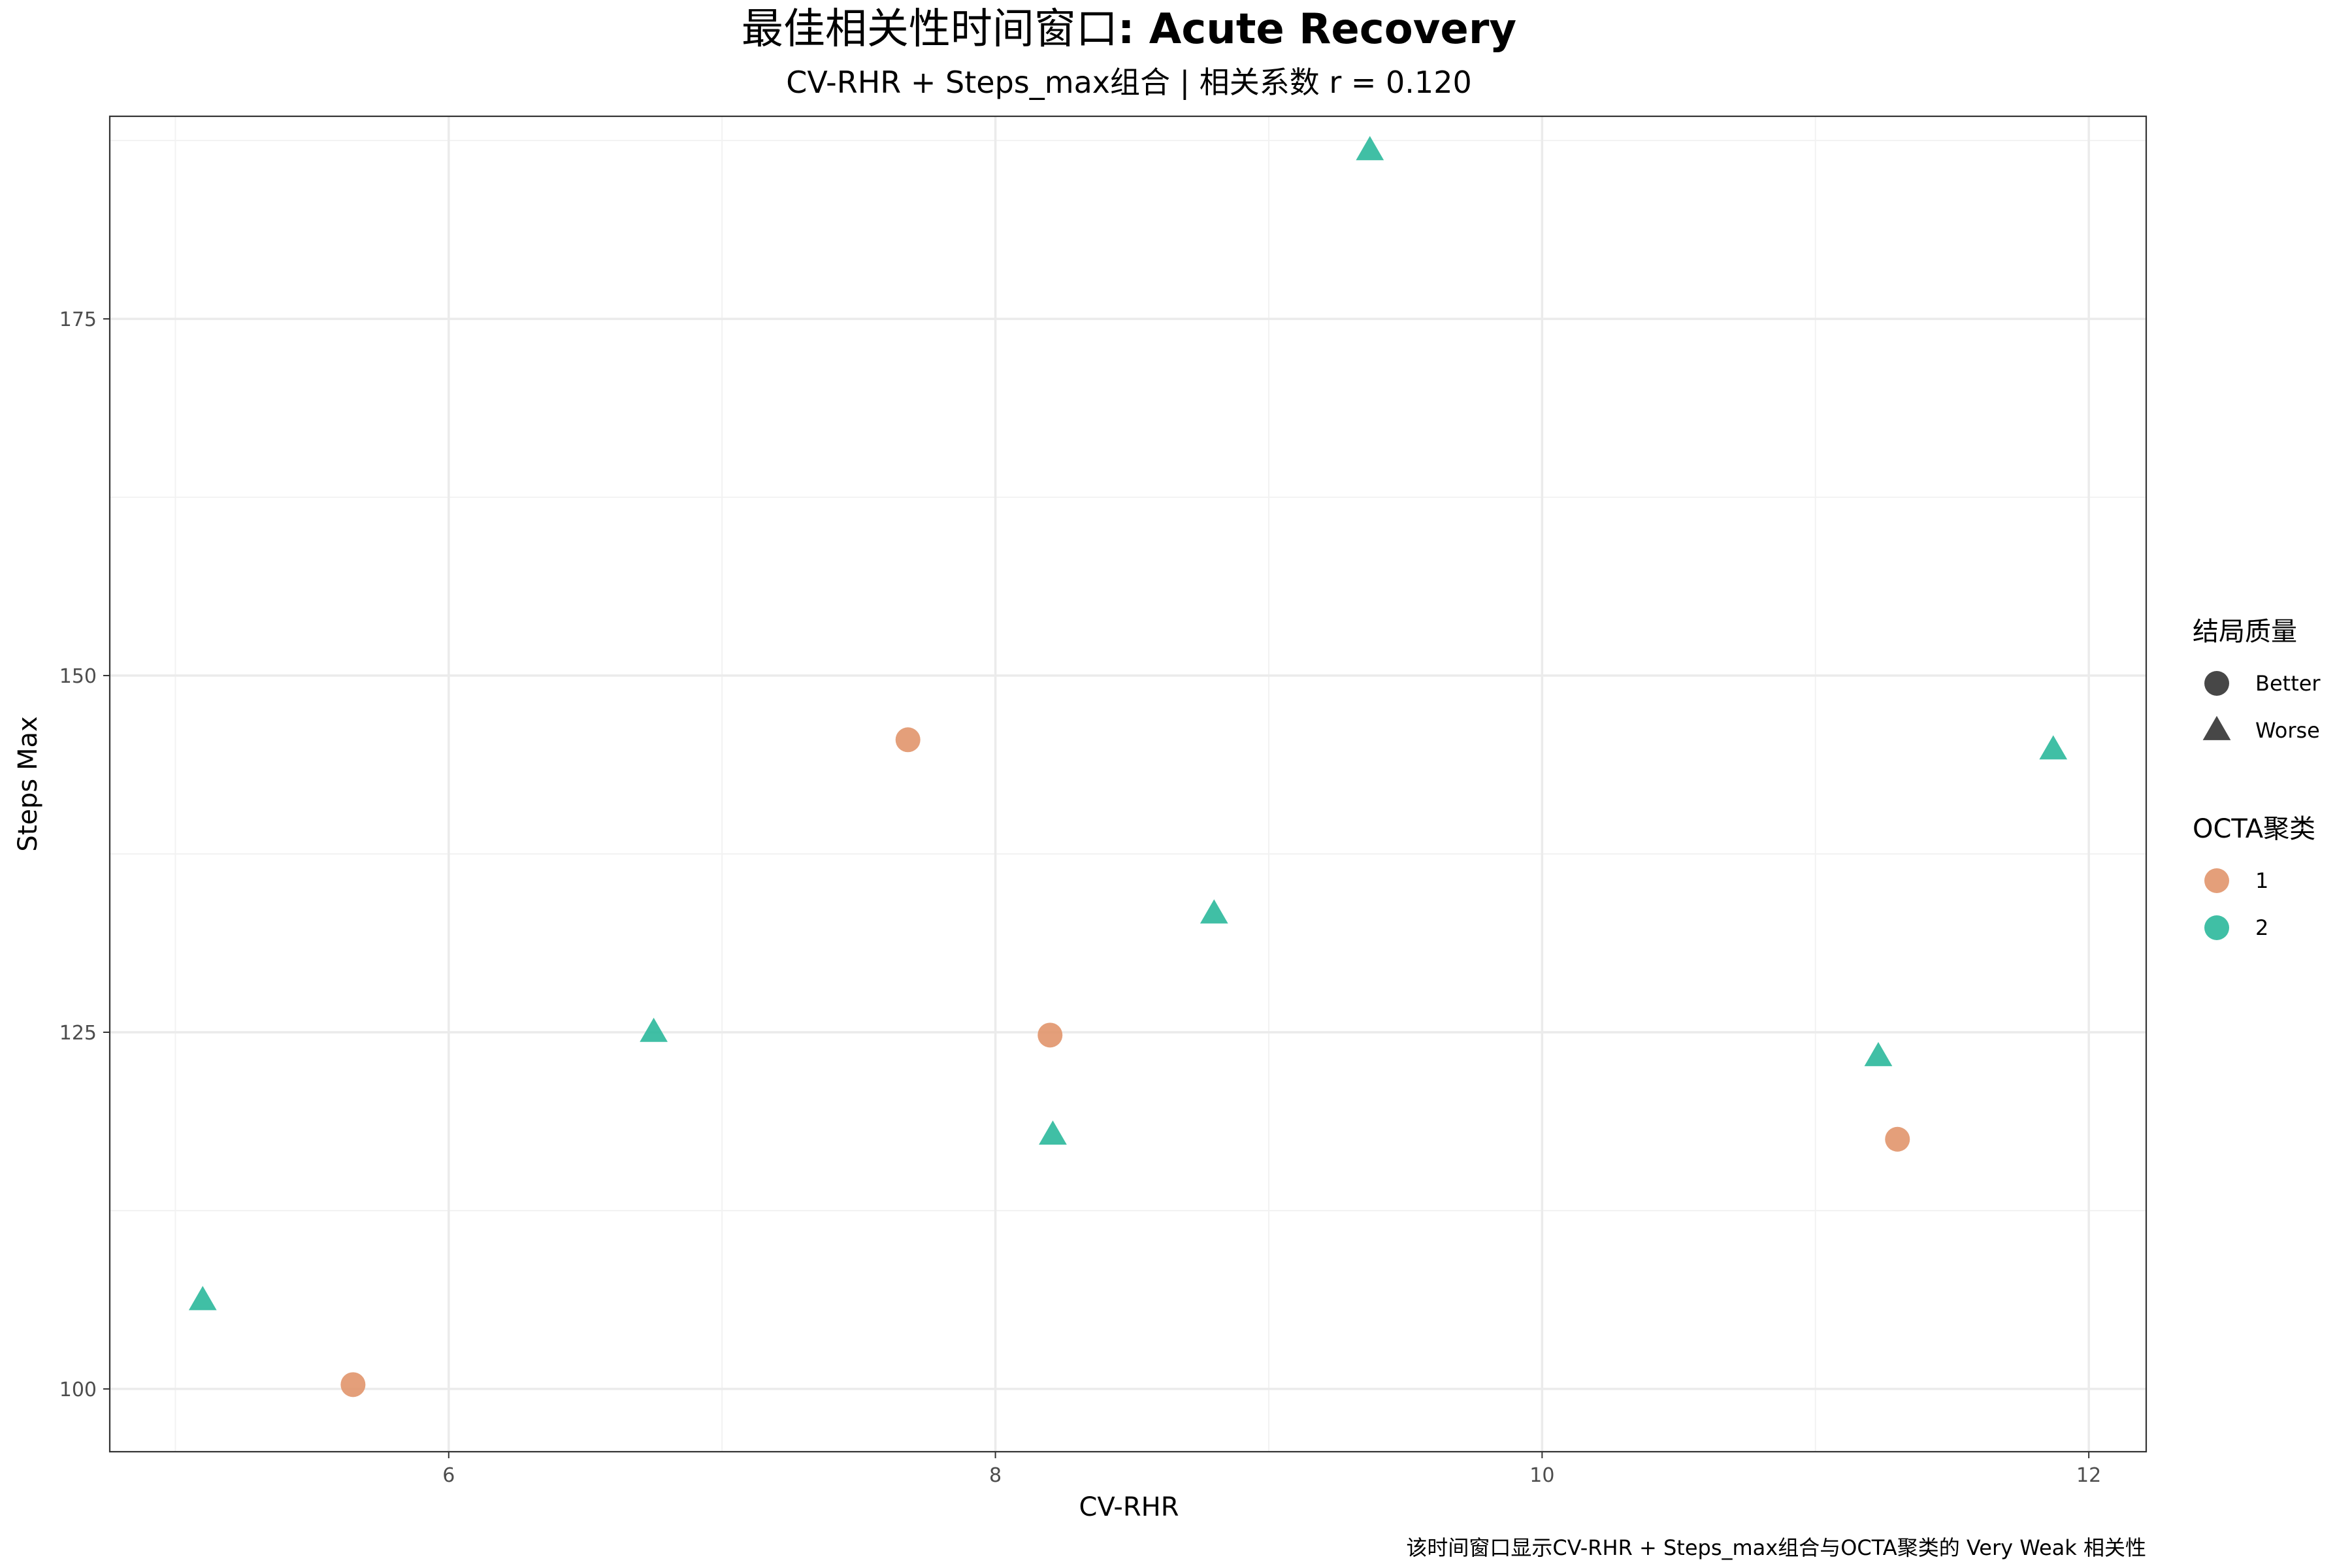  I want to click on x-tick-label: 10, so click(1541, 1475).